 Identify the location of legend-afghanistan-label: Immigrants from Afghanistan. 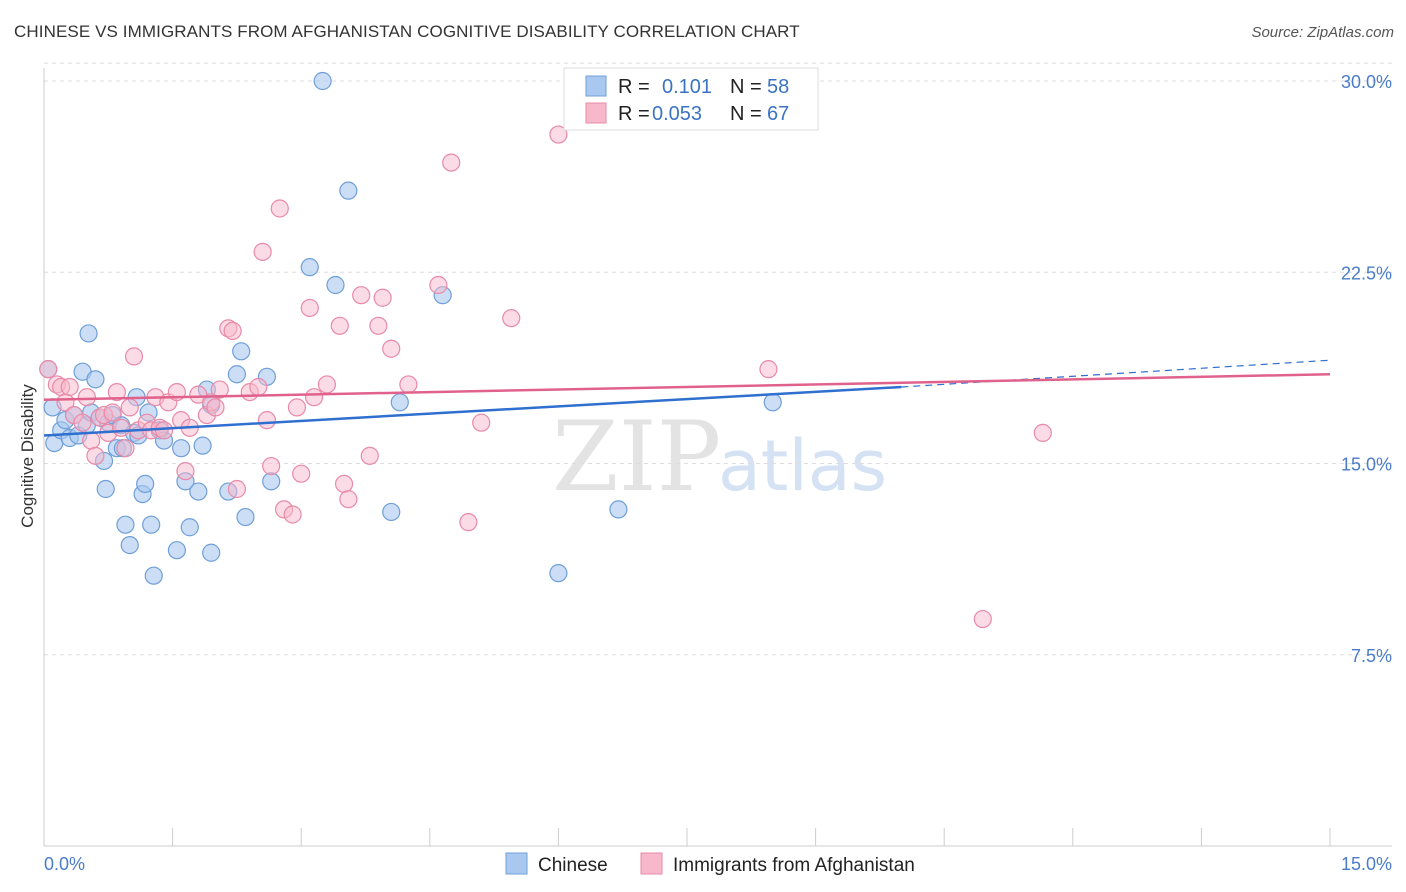
(794, 865).